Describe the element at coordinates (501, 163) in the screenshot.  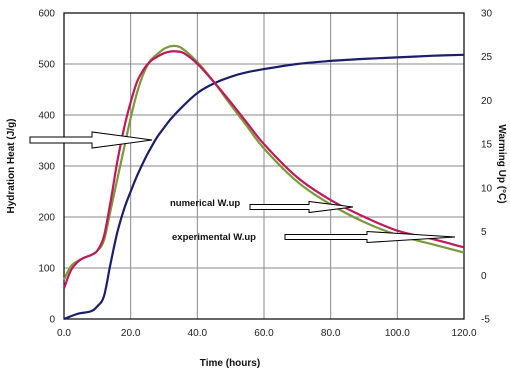
I see `y-axis-right-label: Warming Up (°C)` at that location.